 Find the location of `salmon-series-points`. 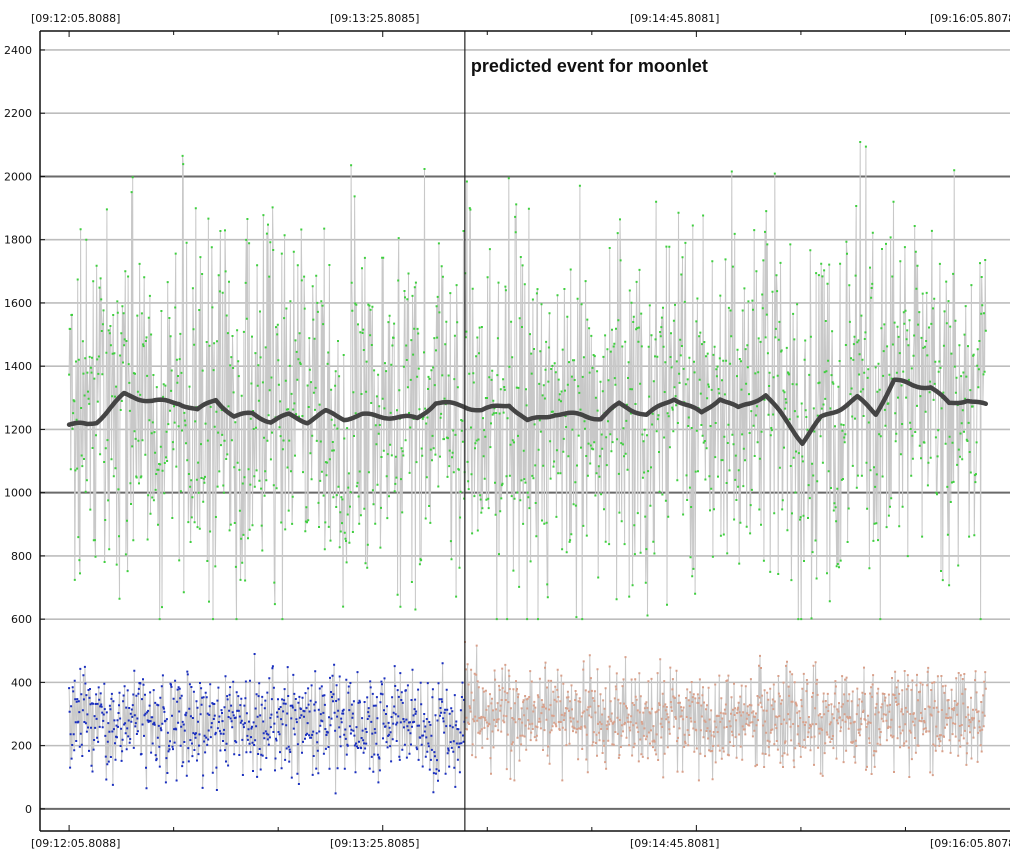

salmon-series-points is located at coordinates (725, 711).